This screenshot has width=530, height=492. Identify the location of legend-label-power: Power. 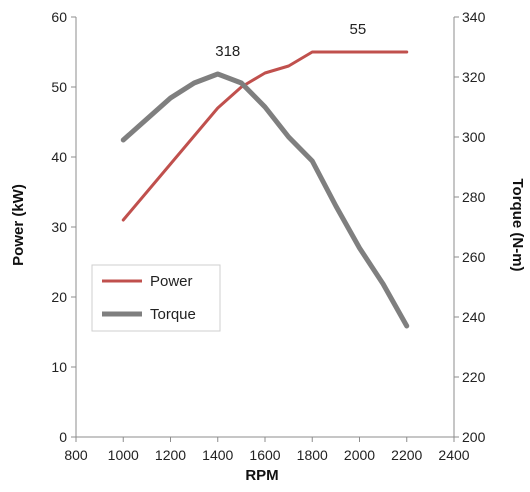
(171, 281).